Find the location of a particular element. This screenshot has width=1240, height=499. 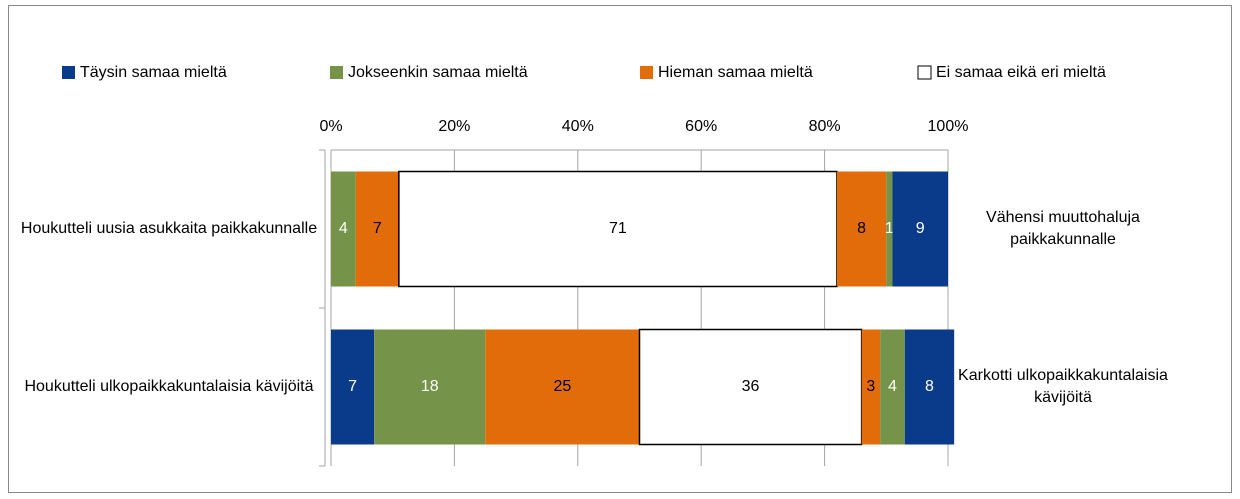

data-label: 1 is located at coordinates (889, 228).